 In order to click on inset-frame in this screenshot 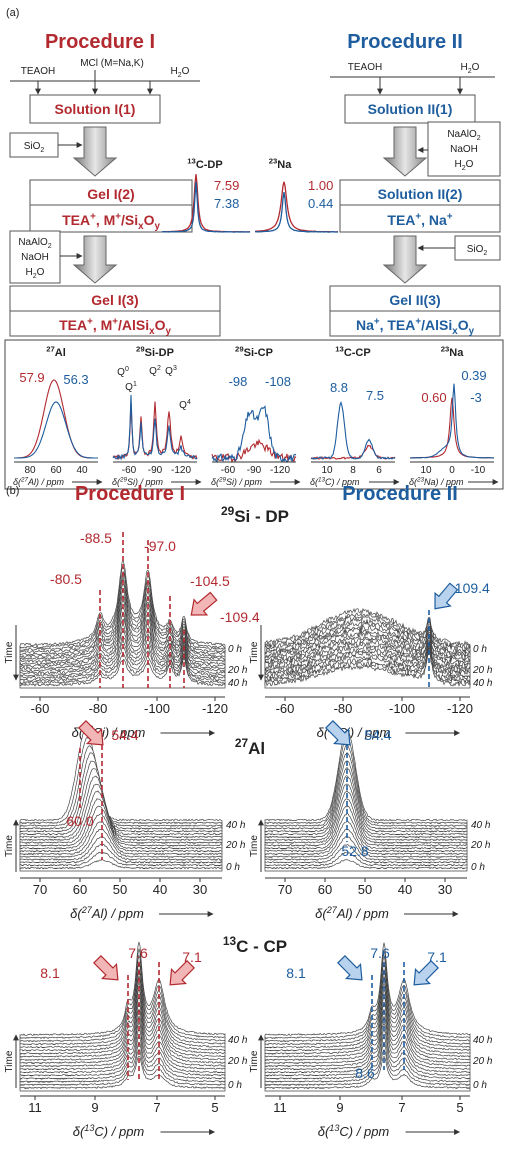, I will do `click(254, 414)`.